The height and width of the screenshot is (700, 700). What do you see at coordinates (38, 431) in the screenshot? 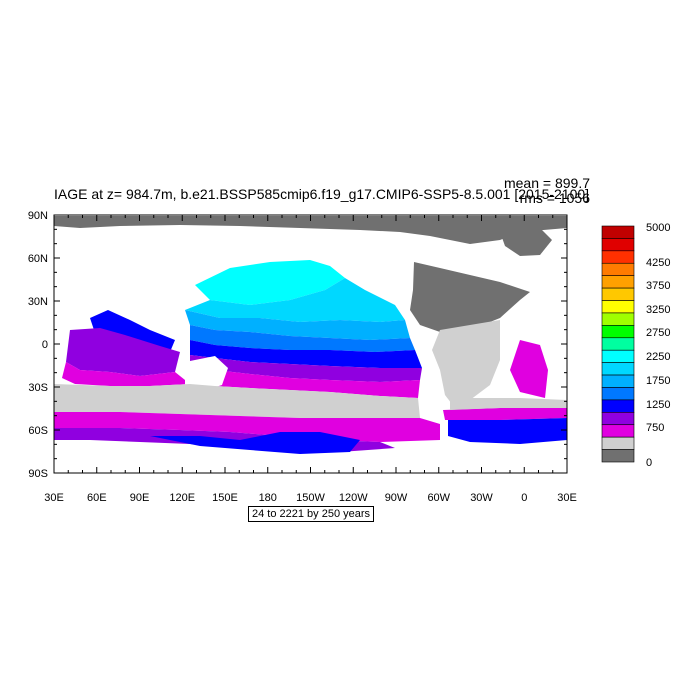
I see `lat-tick-label: 60S` at bounding box center [38, 431].